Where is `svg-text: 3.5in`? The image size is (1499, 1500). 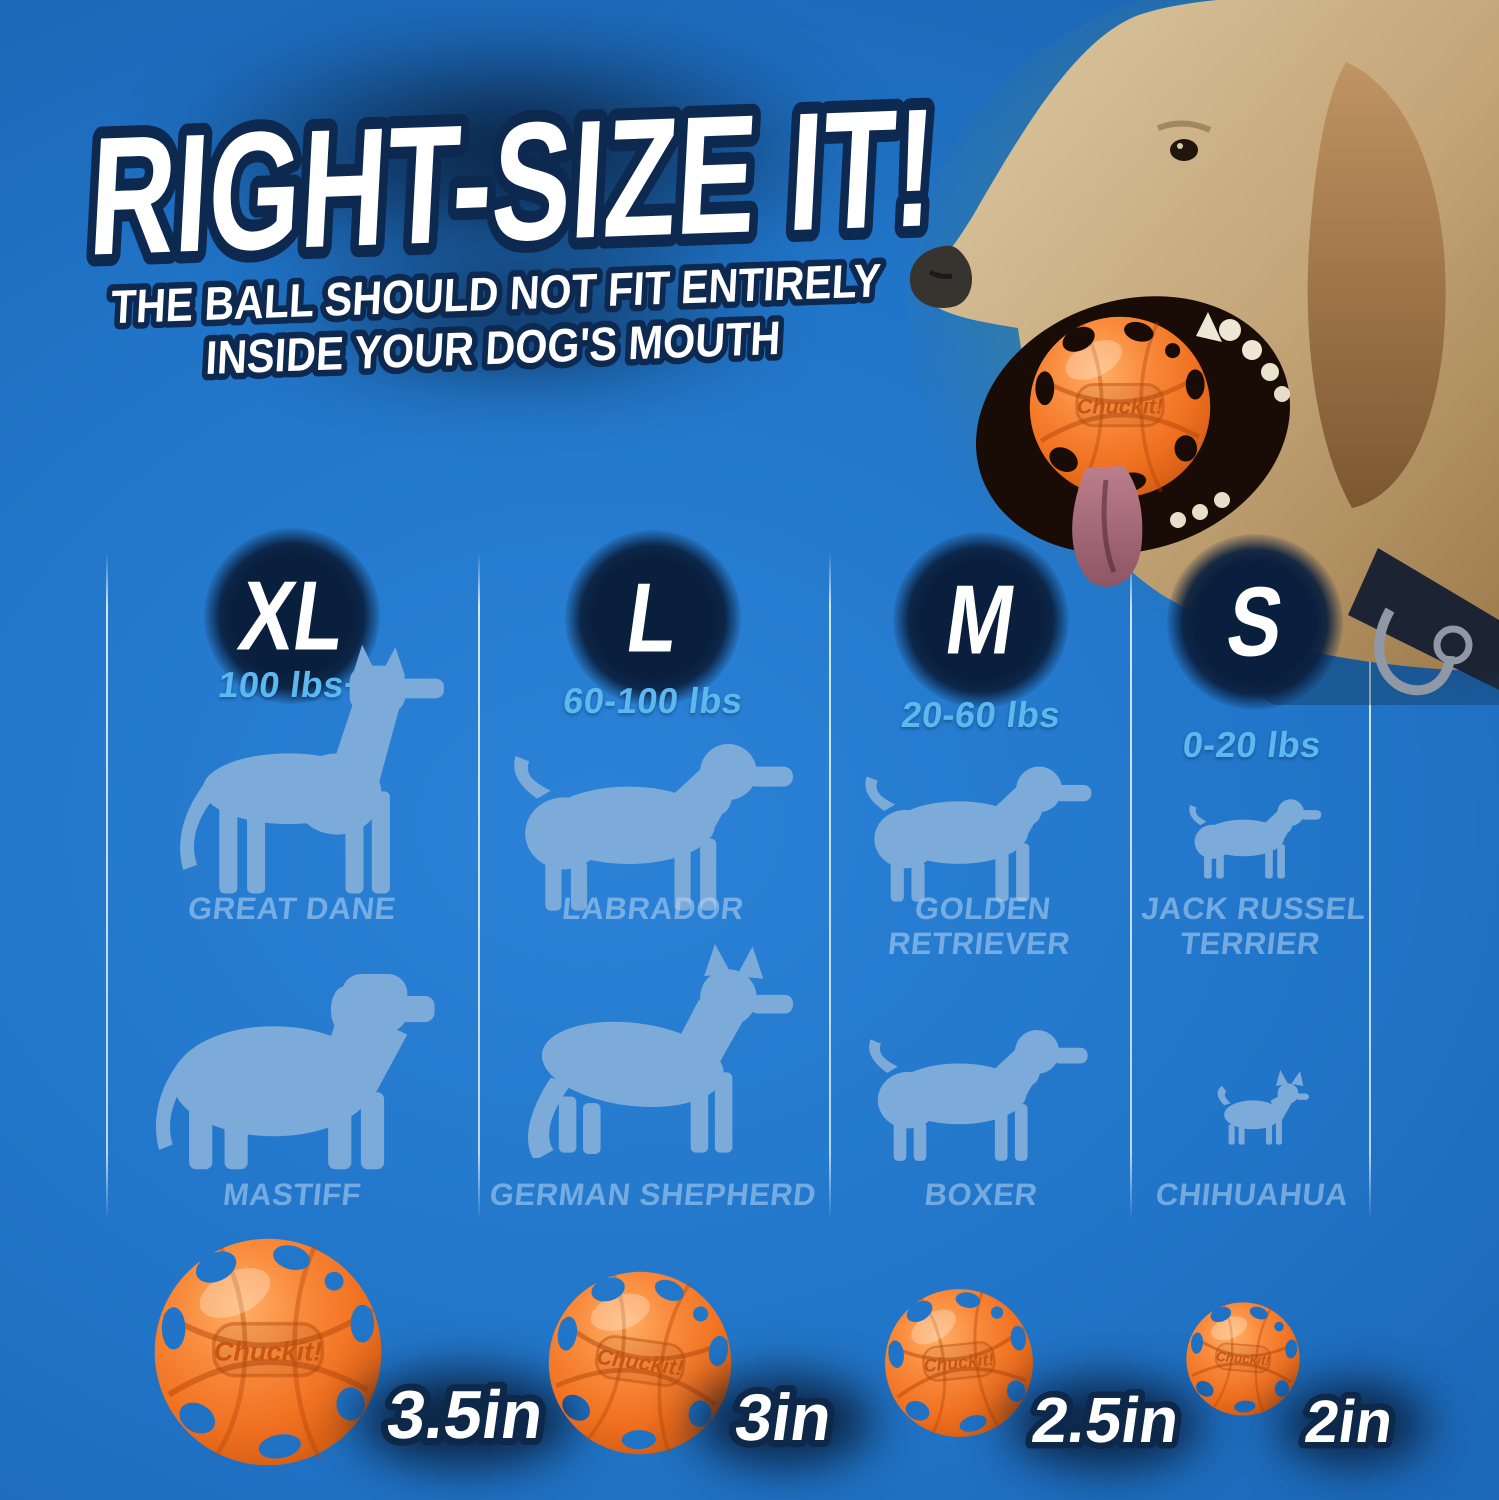 svg-text: 3.5in is located at coordinates (466, 1415).